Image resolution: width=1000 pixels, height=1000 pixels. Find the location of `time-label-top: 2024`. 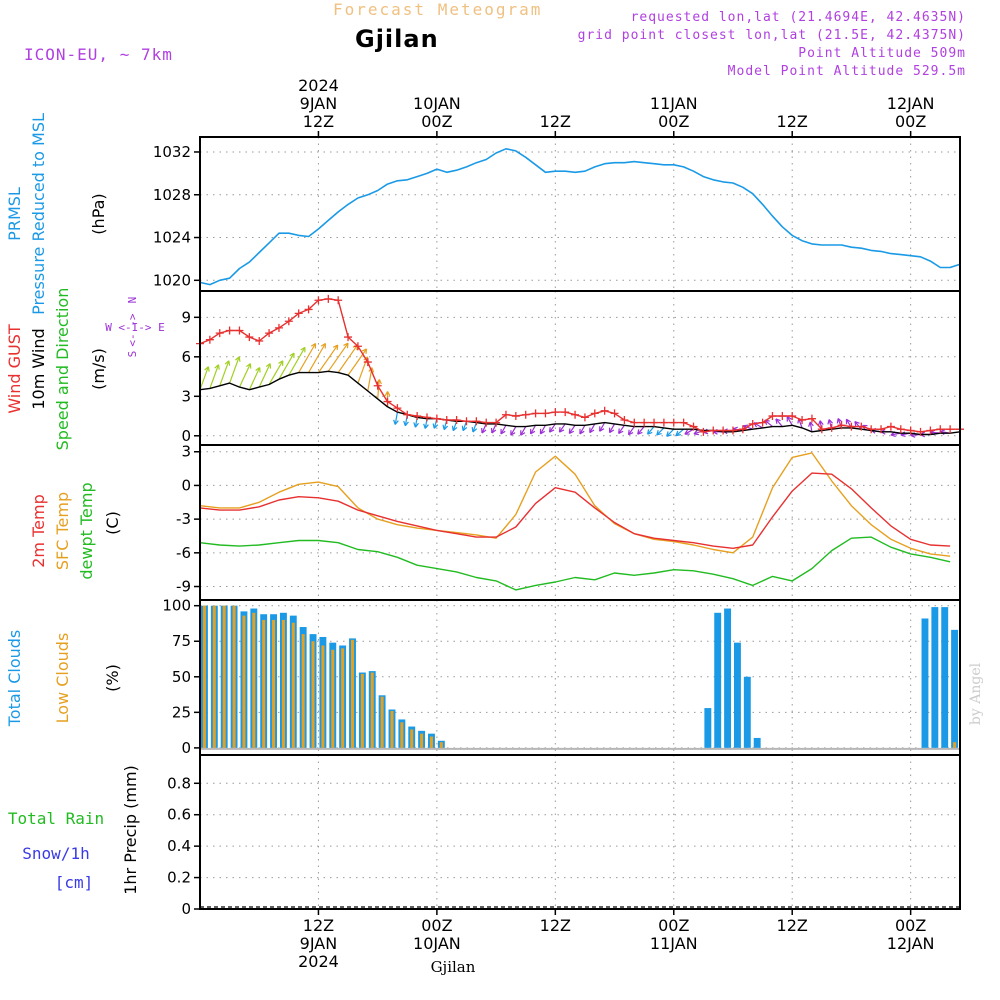

time-label-top: 2024 is located at coordinates (318, 85).